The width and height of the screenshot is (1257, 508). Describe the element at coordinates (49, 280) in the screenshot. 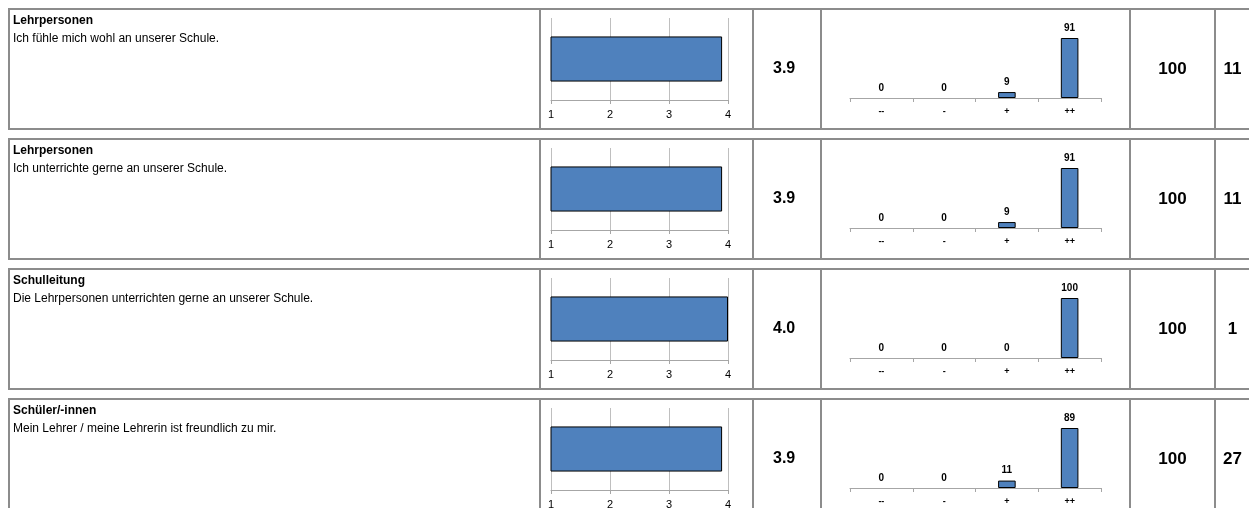

I see `text: Schulleitung` at that location.